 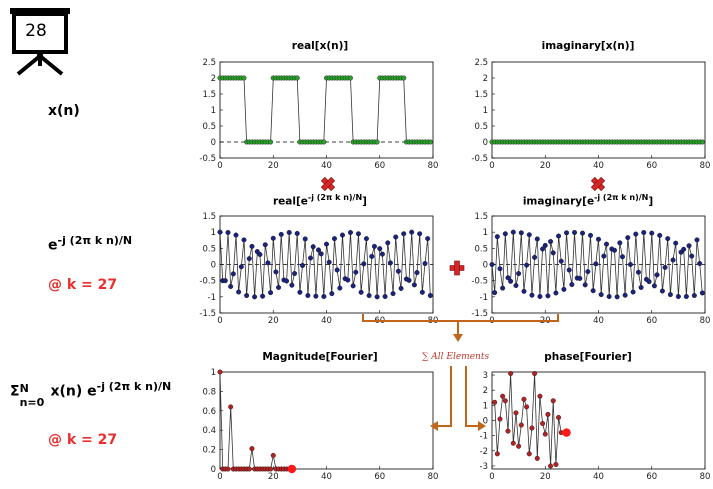 I want to click on y-tick-label: -2, so click(x=484, y=452).